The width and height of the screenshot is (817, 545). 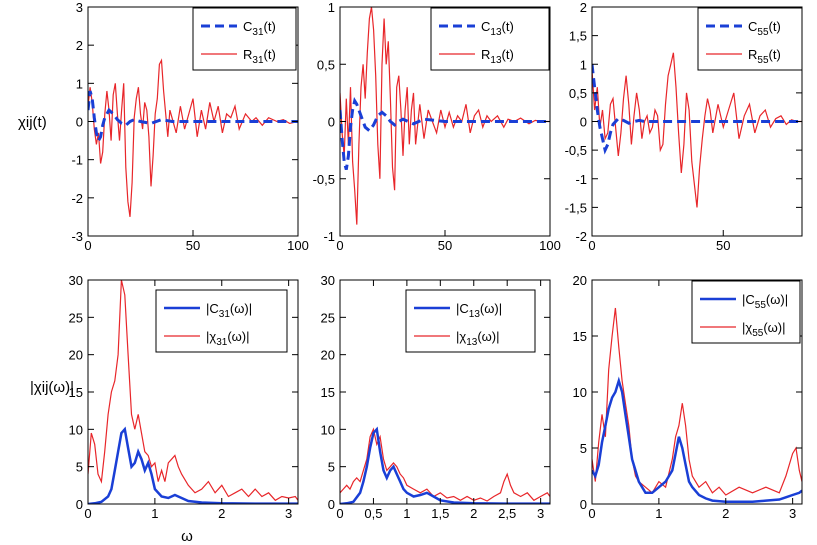 I want to click on x-axis-label: ω, so click(x=187, y=536).